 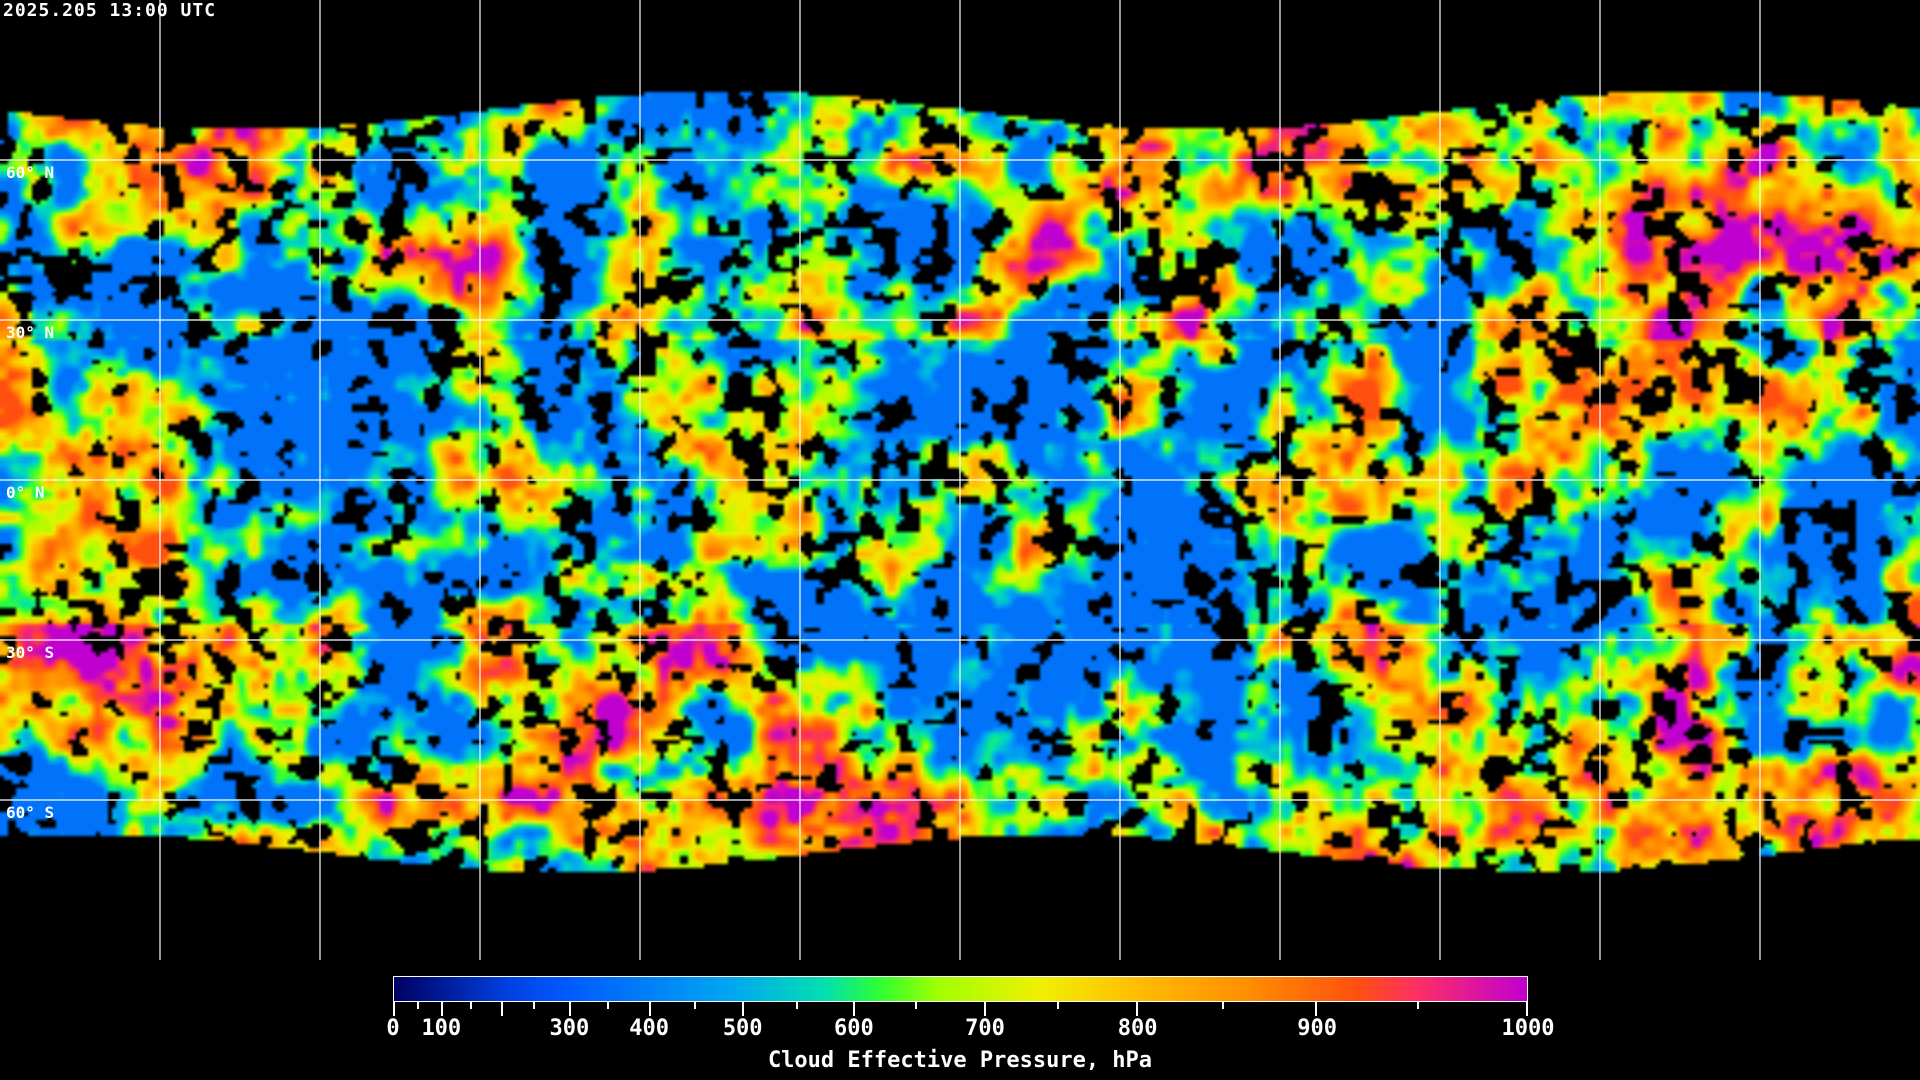 I want to click on colorbar-tick-label: 600, so click(x=854, y=1028).